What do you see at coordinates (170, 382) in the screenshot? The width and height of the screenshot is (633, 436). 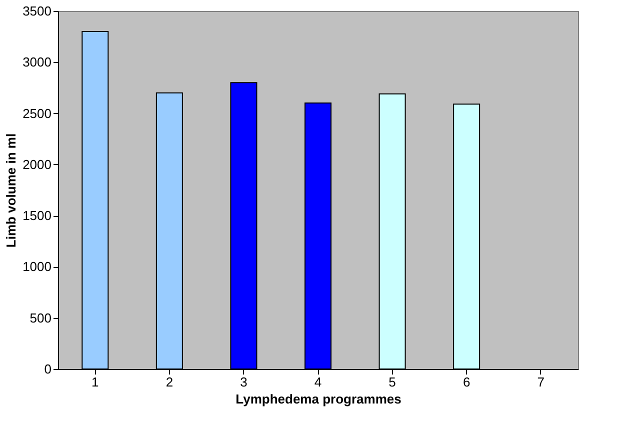 I see `x-tick-label: 2` at bounding box center [170, 382].